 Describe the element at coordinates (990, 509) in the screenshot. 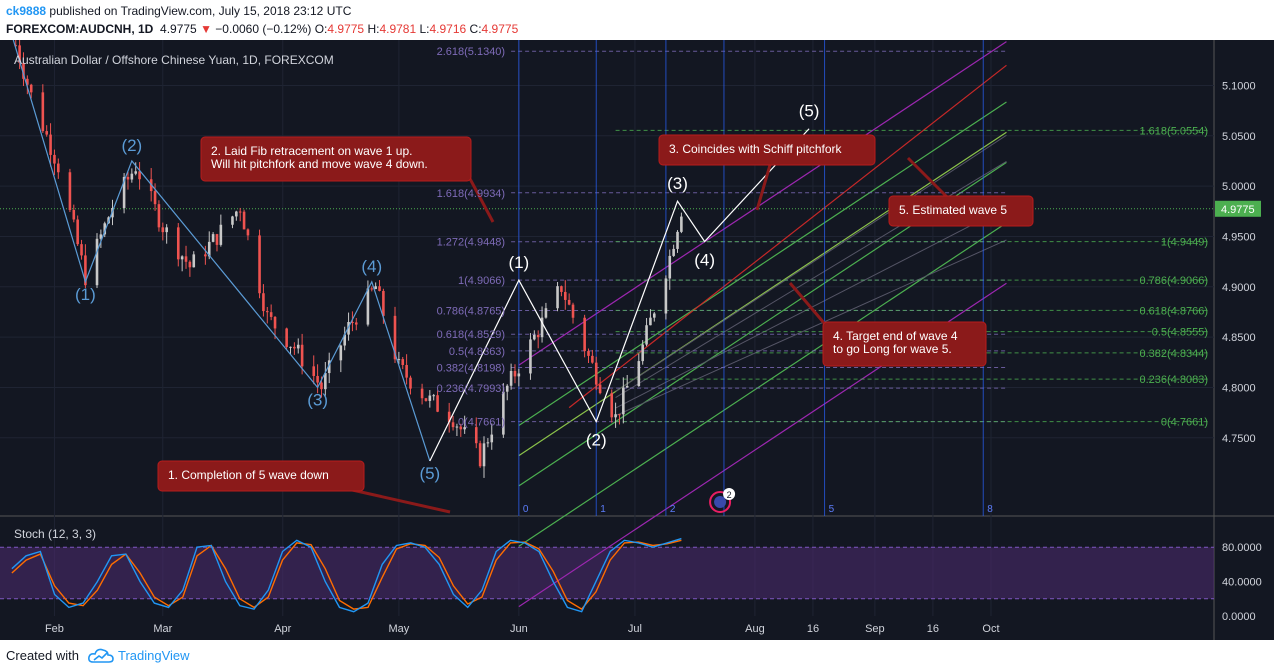

I see `time-cycle-label: 8` at that location.